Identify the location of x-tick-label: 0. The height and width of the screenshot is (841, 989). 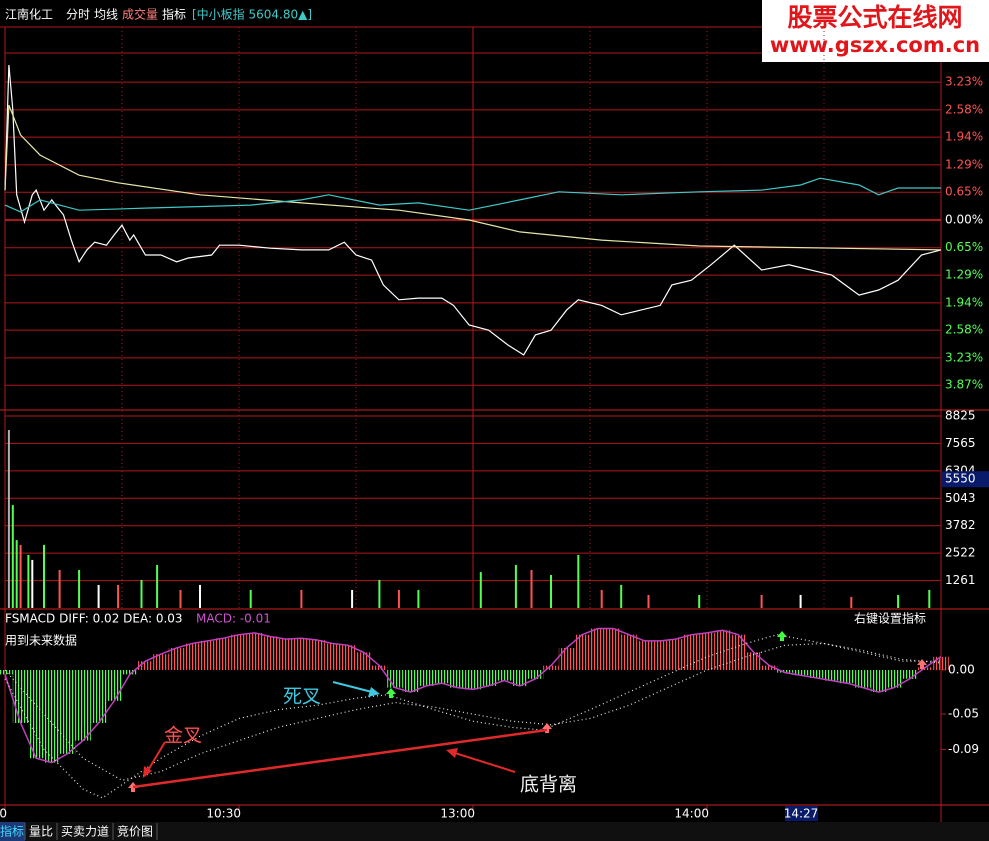
(3, 814).